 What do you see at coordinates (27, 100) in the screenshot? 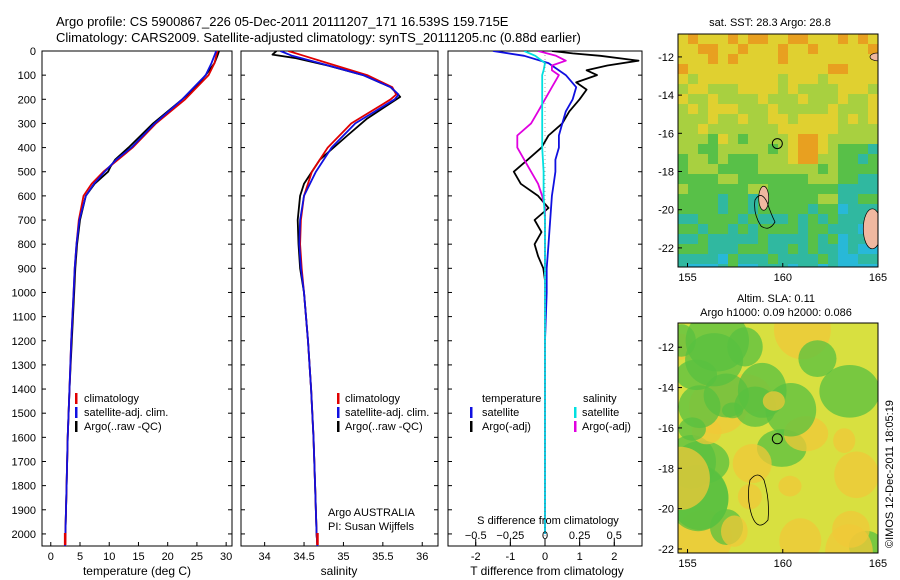
I see `depth-tick-label: 200` at bounding box center [27, 100].